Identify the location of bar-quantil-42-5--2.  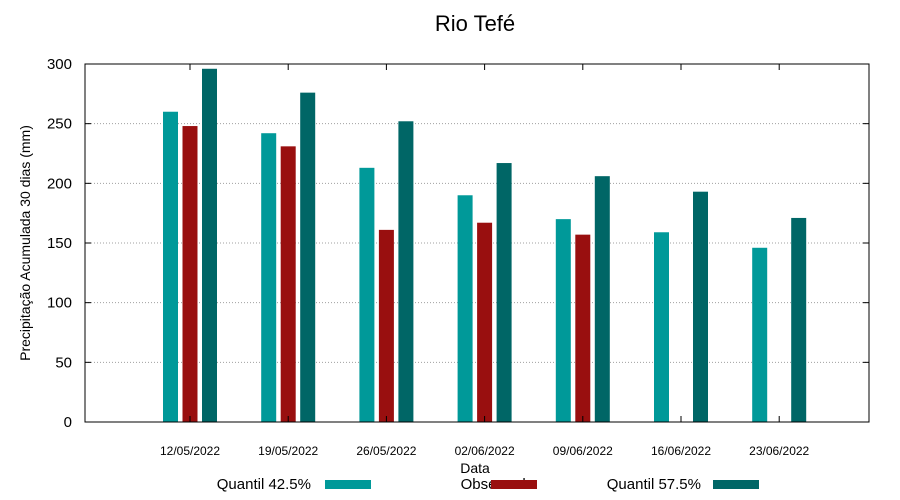
(367, 294).